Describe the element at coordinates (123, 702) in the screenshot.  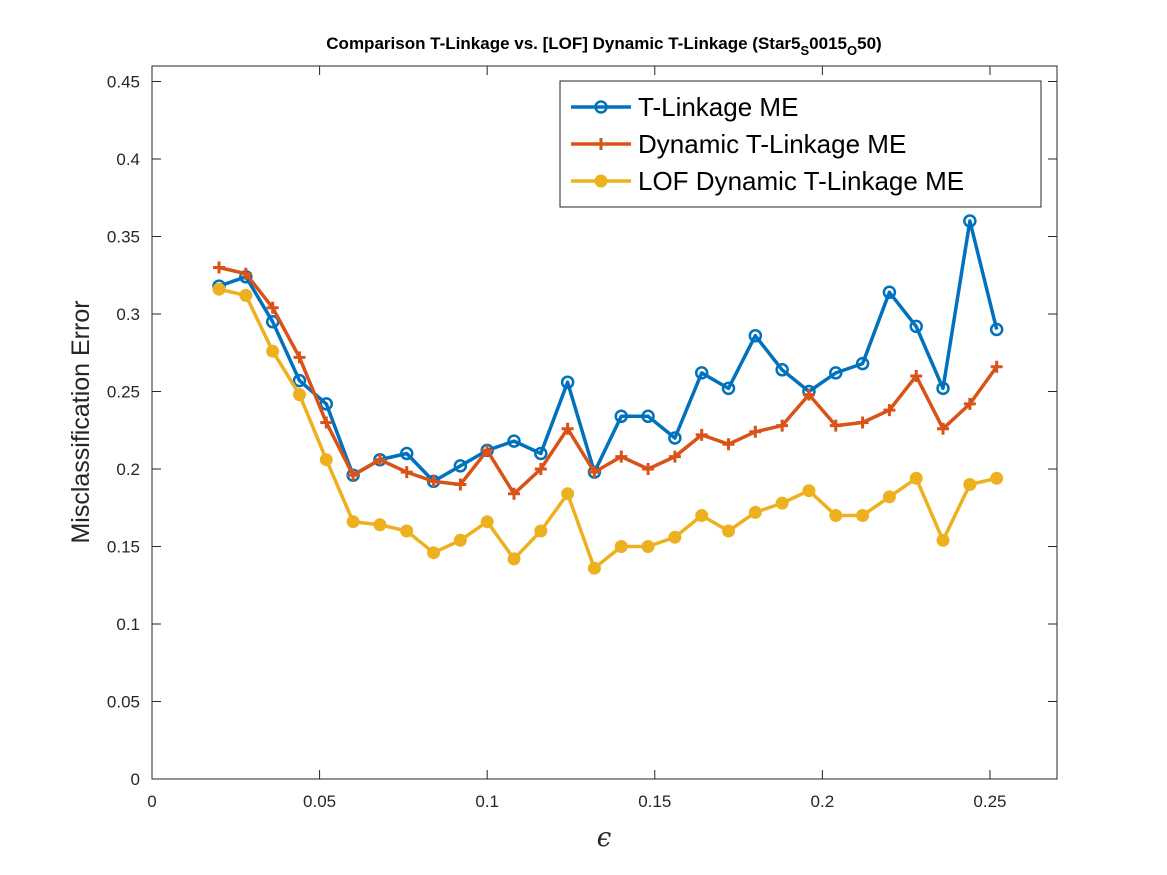
I see `y-tick-label: 0.05` at that location.